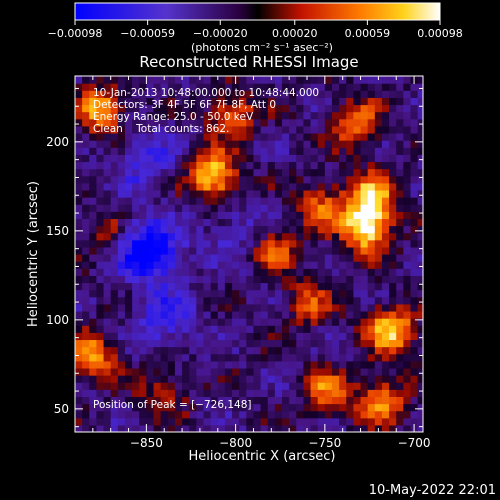 This screenshot has height=500, width=500. What do you see at coordinates (235, 443) in the screenshot?
I see `x-tick-label: −800` at bounding box center [235, 443].